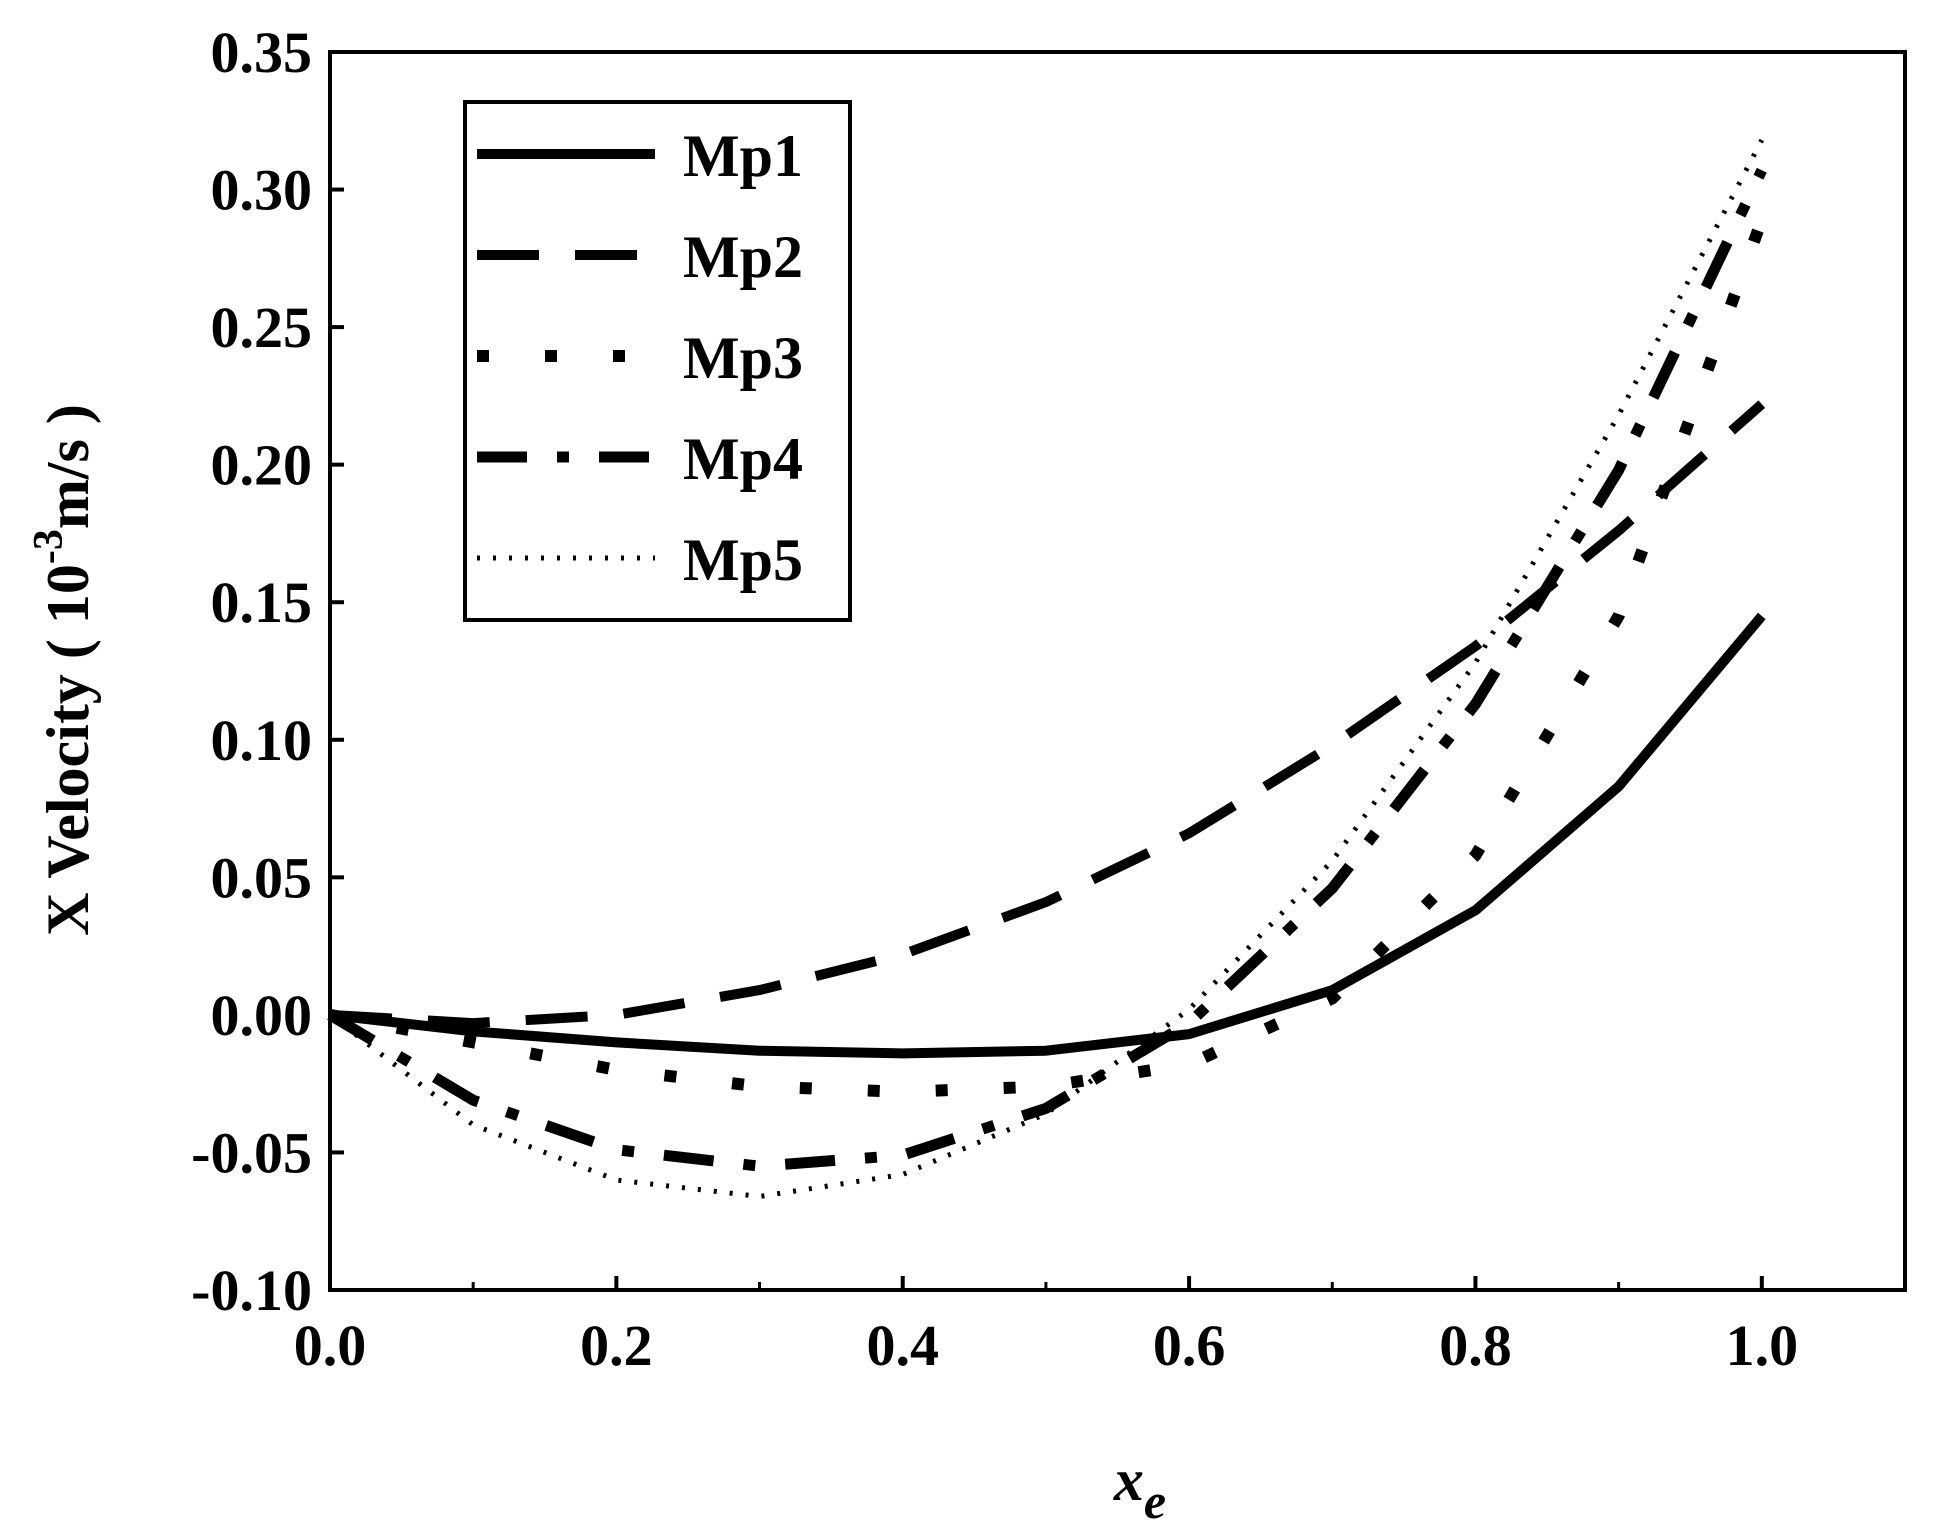 The width and height of the screenshot is (1955, 1535). Describe the element at coordinates (262, 877) in the screenshot. I see `y-tick-label: 0.05` at that location.